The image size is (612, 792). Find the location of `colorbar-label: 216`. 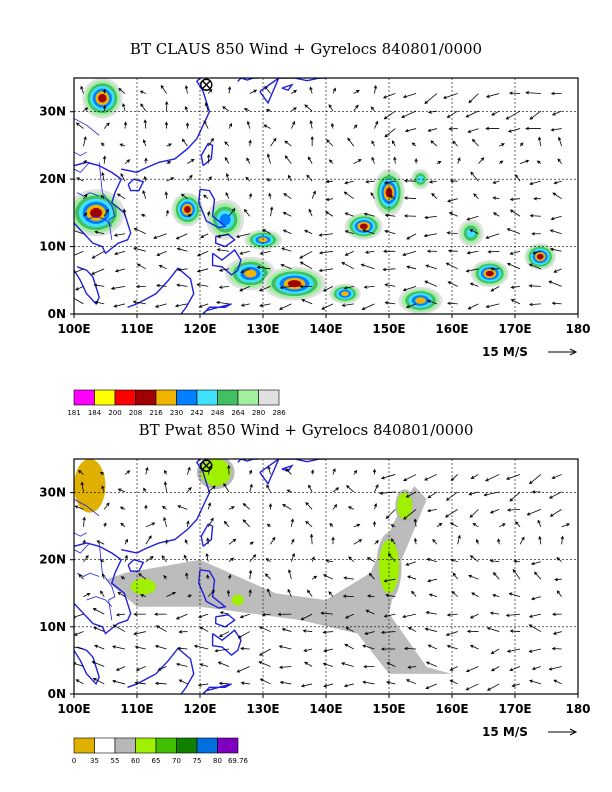

colorbar-label: 216 is located at coordinates (156, 413).